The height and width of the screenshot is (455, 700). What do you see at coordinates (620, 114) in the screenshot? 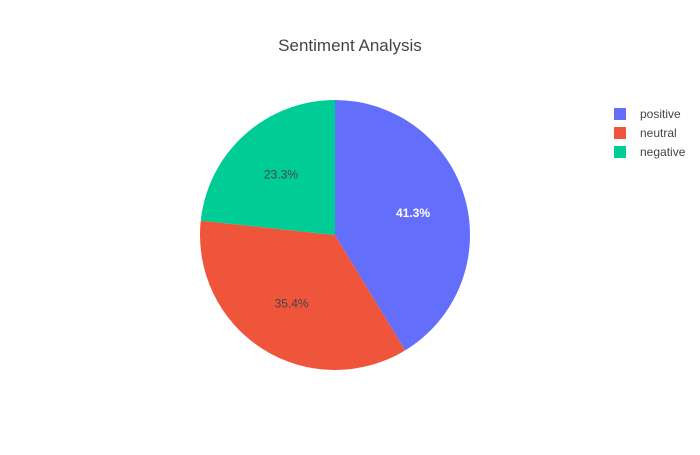
I see `legend-swatch-positive` at bounding box center [620, 114].